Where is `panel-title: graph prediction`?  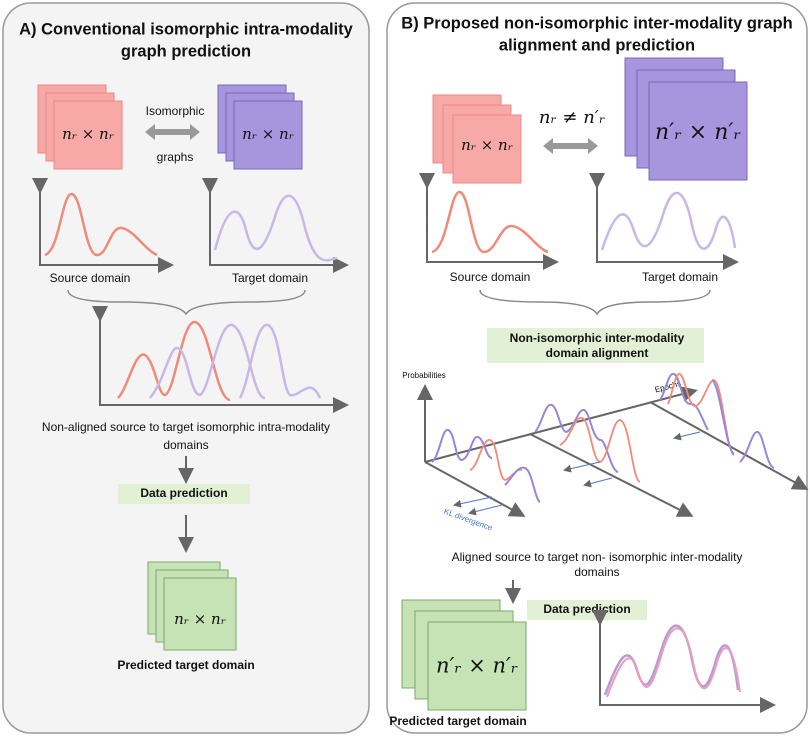 panel-title: graph prediction is located at coordinates (186, 51).